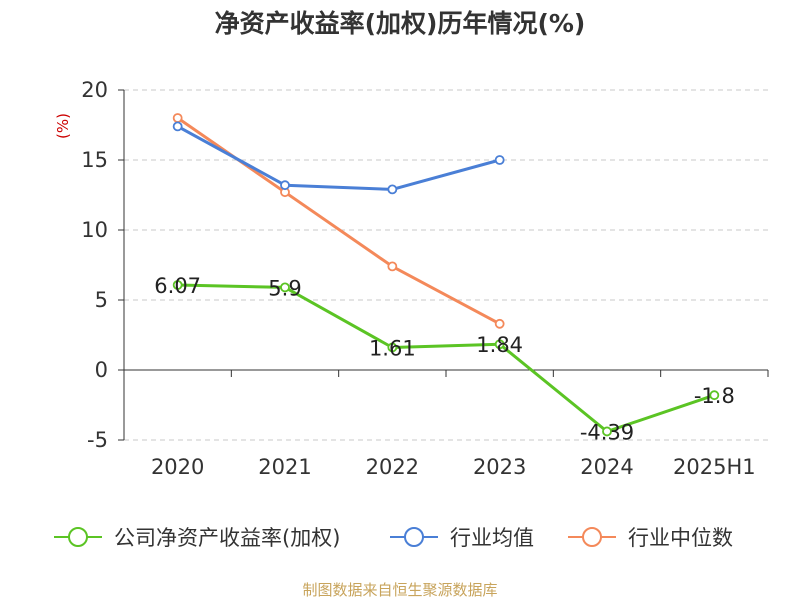  I want to click on data-label: -4.39, so click(607, 432).